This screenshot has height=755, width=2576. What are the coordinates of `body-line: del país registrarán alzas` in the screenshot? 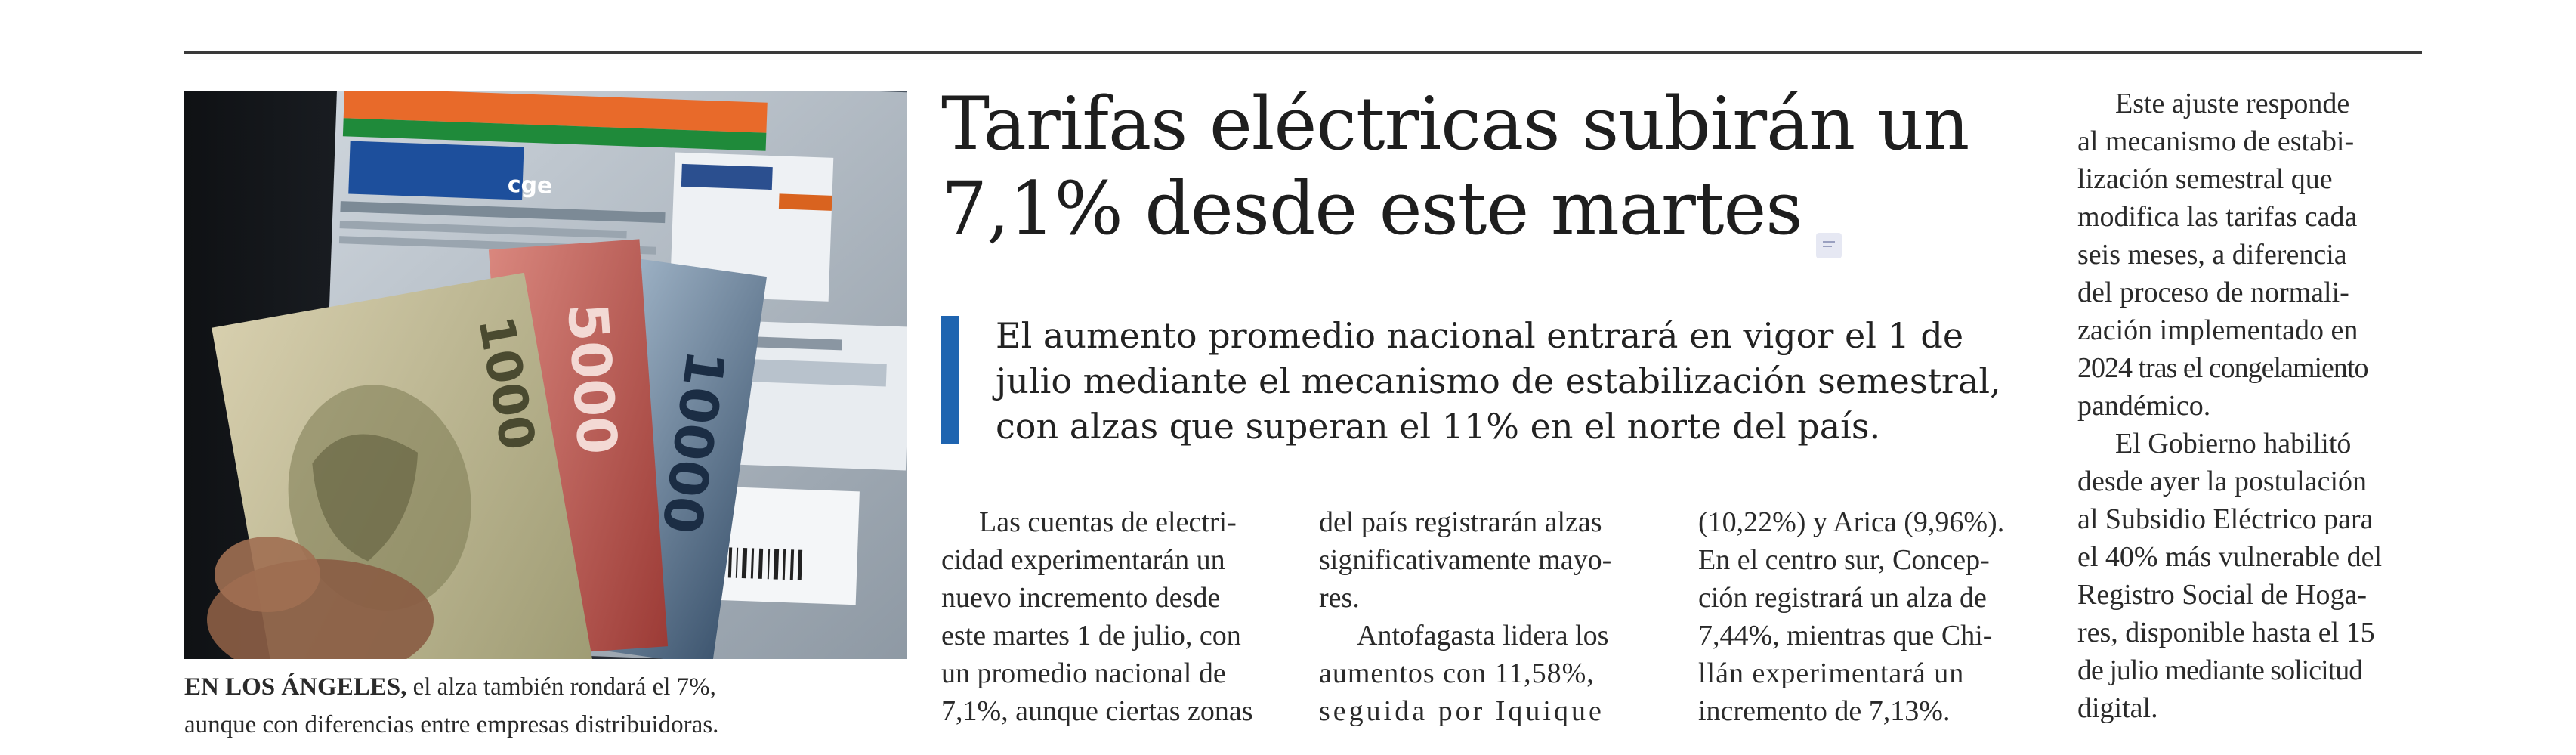 It's located at (1460, 522).